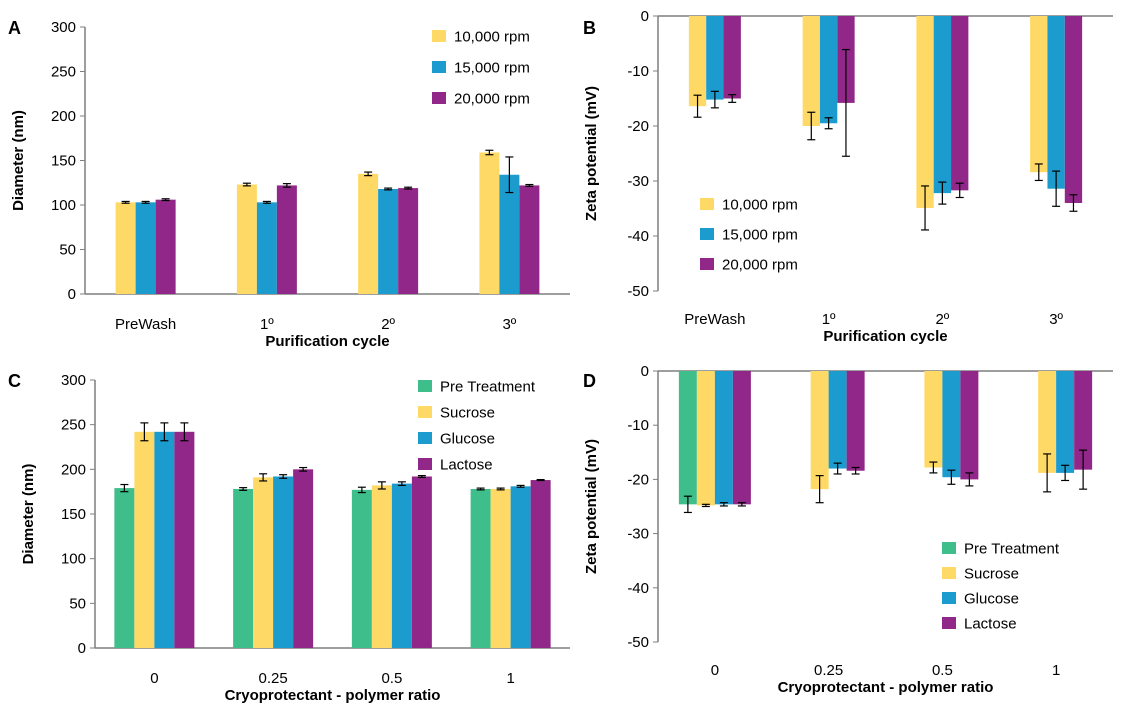  What do you see at coordinates (509, 324) in the screenshot?
I see `x-tick-label: 3º` at bounding box center [509, 324].